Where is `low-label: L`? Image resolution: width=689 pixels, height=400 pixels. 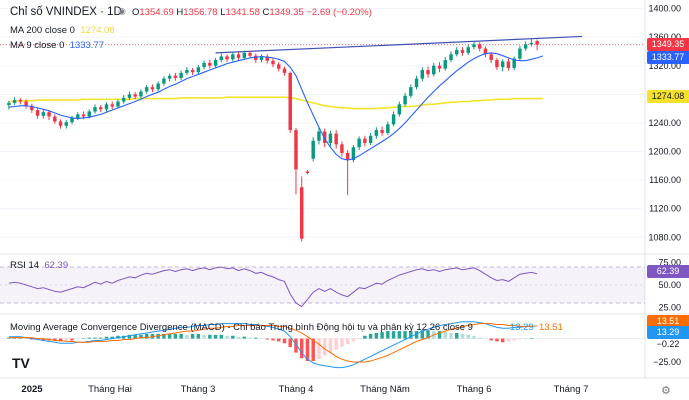
low-label: L is located at coordinates (223, 12).